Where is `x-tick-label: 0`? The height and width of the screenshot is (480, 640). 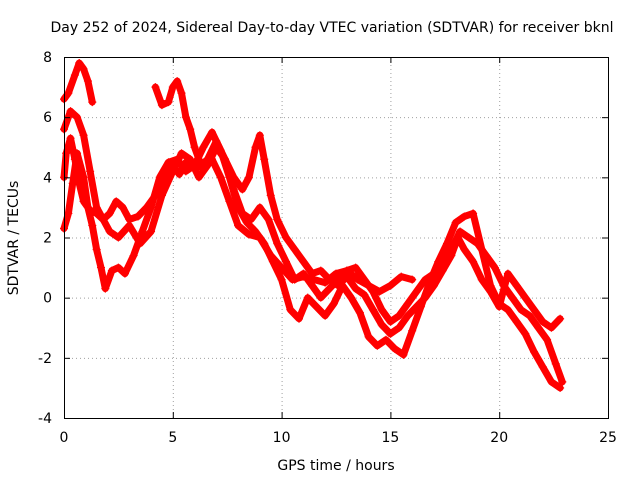 x-tick-label: 0 is located at coordinates (64, 438).